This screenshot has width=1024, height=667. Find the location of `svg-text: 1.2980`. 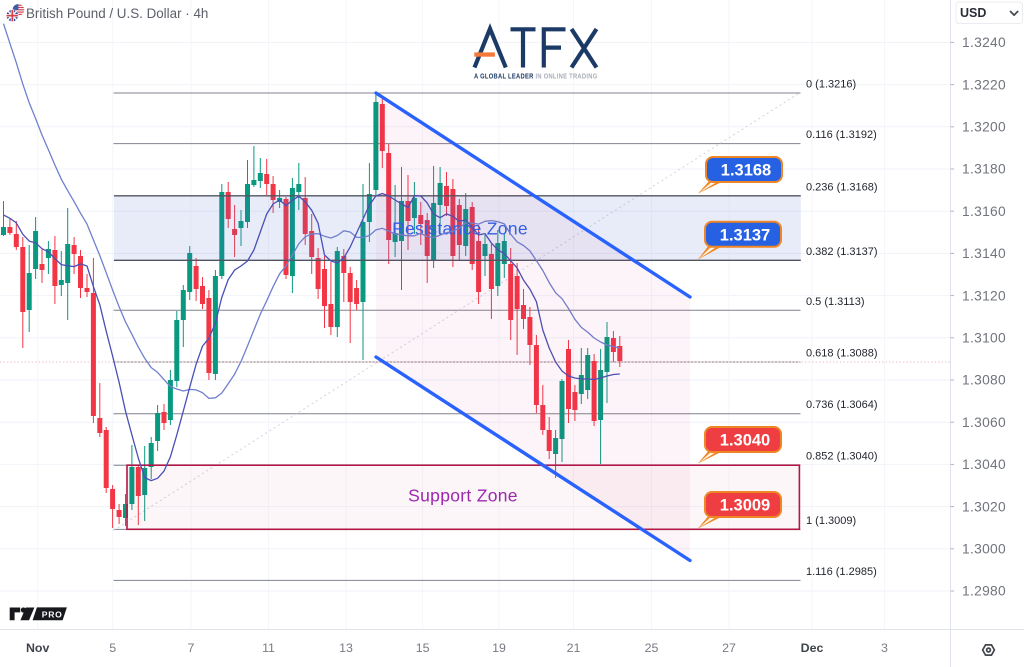

svg-text: 1.2980 is located at coordinates (984, 591).